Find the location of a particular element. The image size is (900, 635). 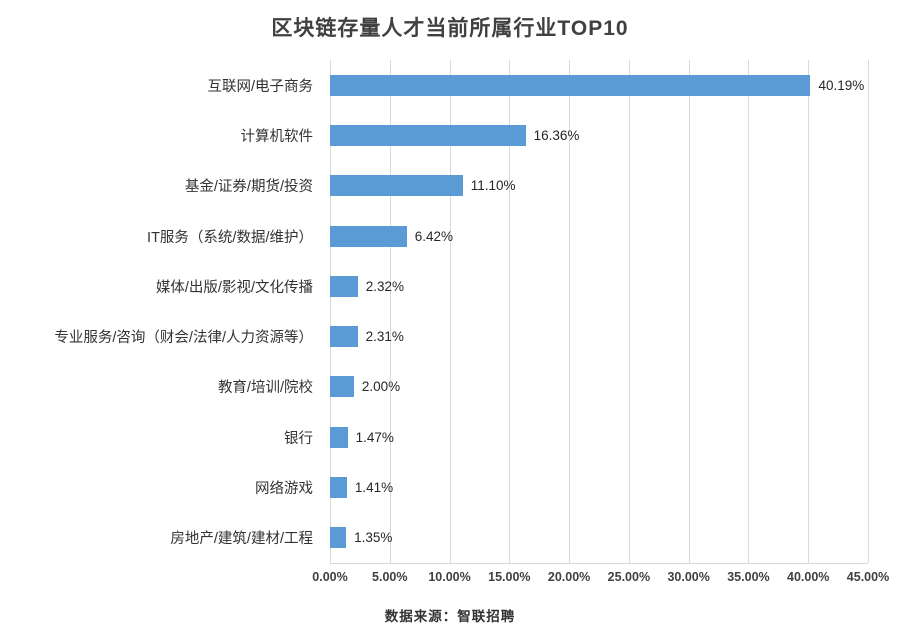

x-axis-tick: 15.00% is located at coordinates (509, 577).